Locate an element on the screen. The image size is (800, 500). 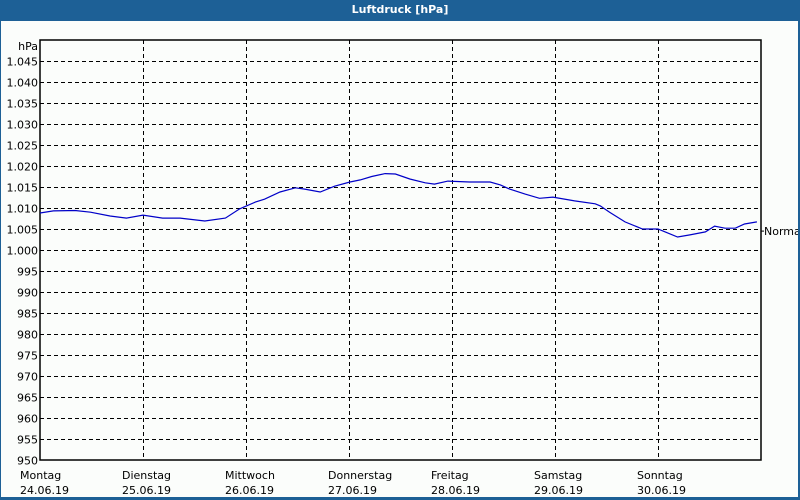
x-tick-date: 27.06.19 is located at coordinates (352, 490).